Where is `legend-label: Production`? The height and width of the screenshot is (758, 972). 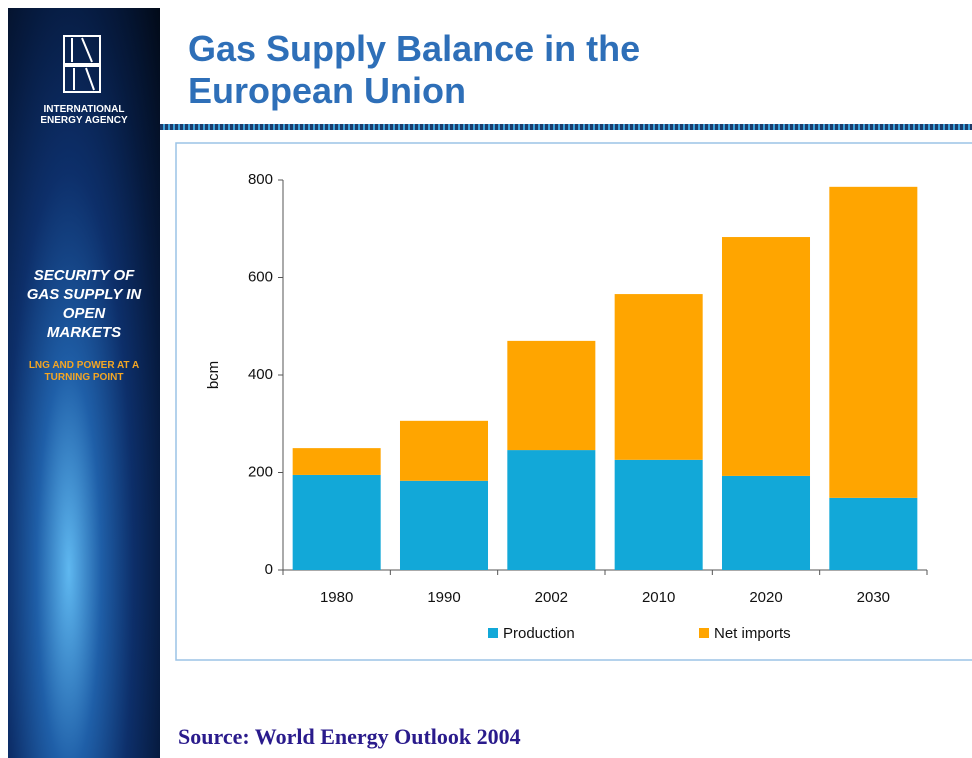 legend-label: Production is located at coordinates (539, 633).